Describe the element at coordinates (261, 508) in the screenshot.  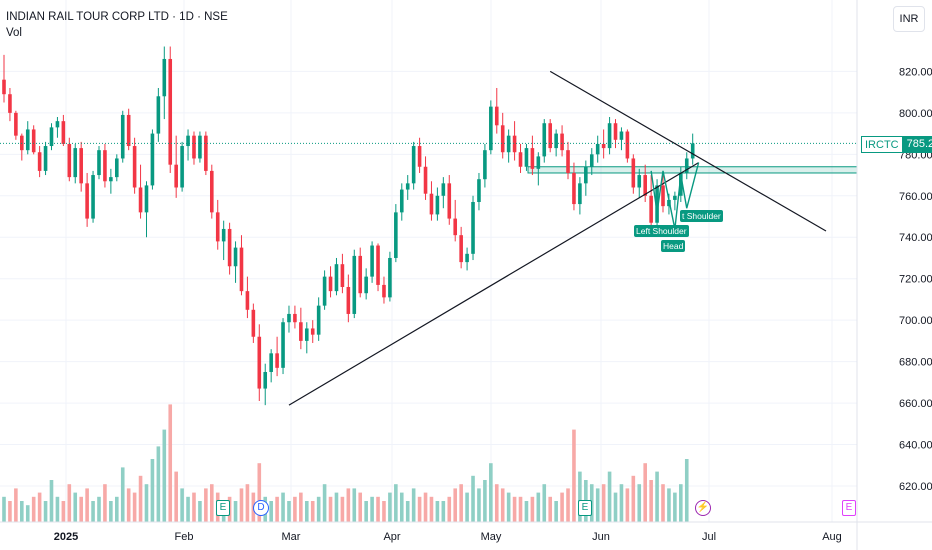
I see `dividend-event-icon: D` at that location.